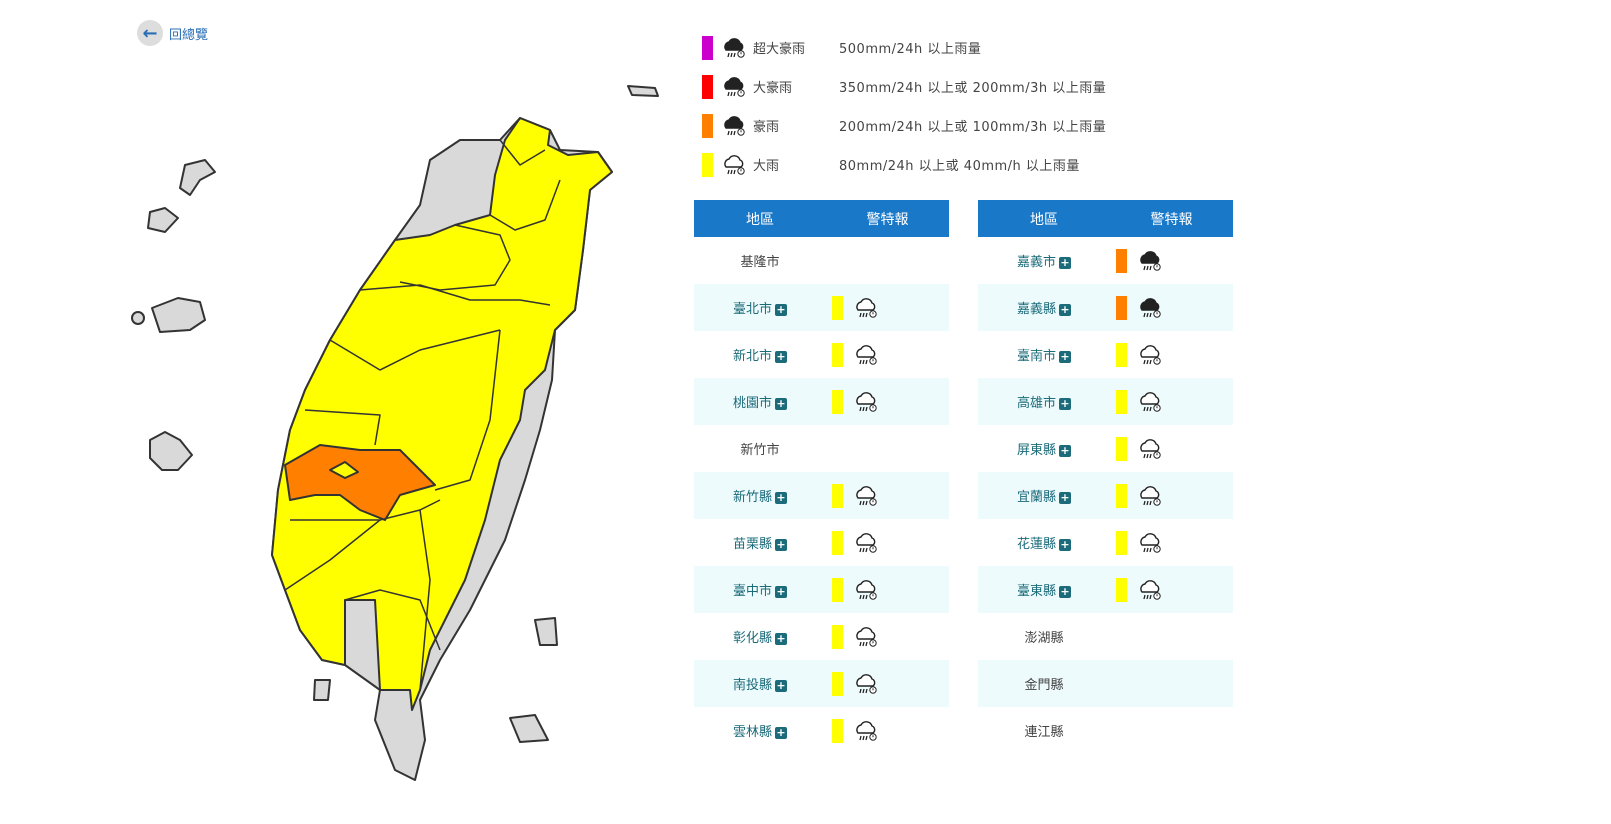 This screenshot has width=1611, height=824. I want to click on table-row: 金門縣, so click(1105, 683).